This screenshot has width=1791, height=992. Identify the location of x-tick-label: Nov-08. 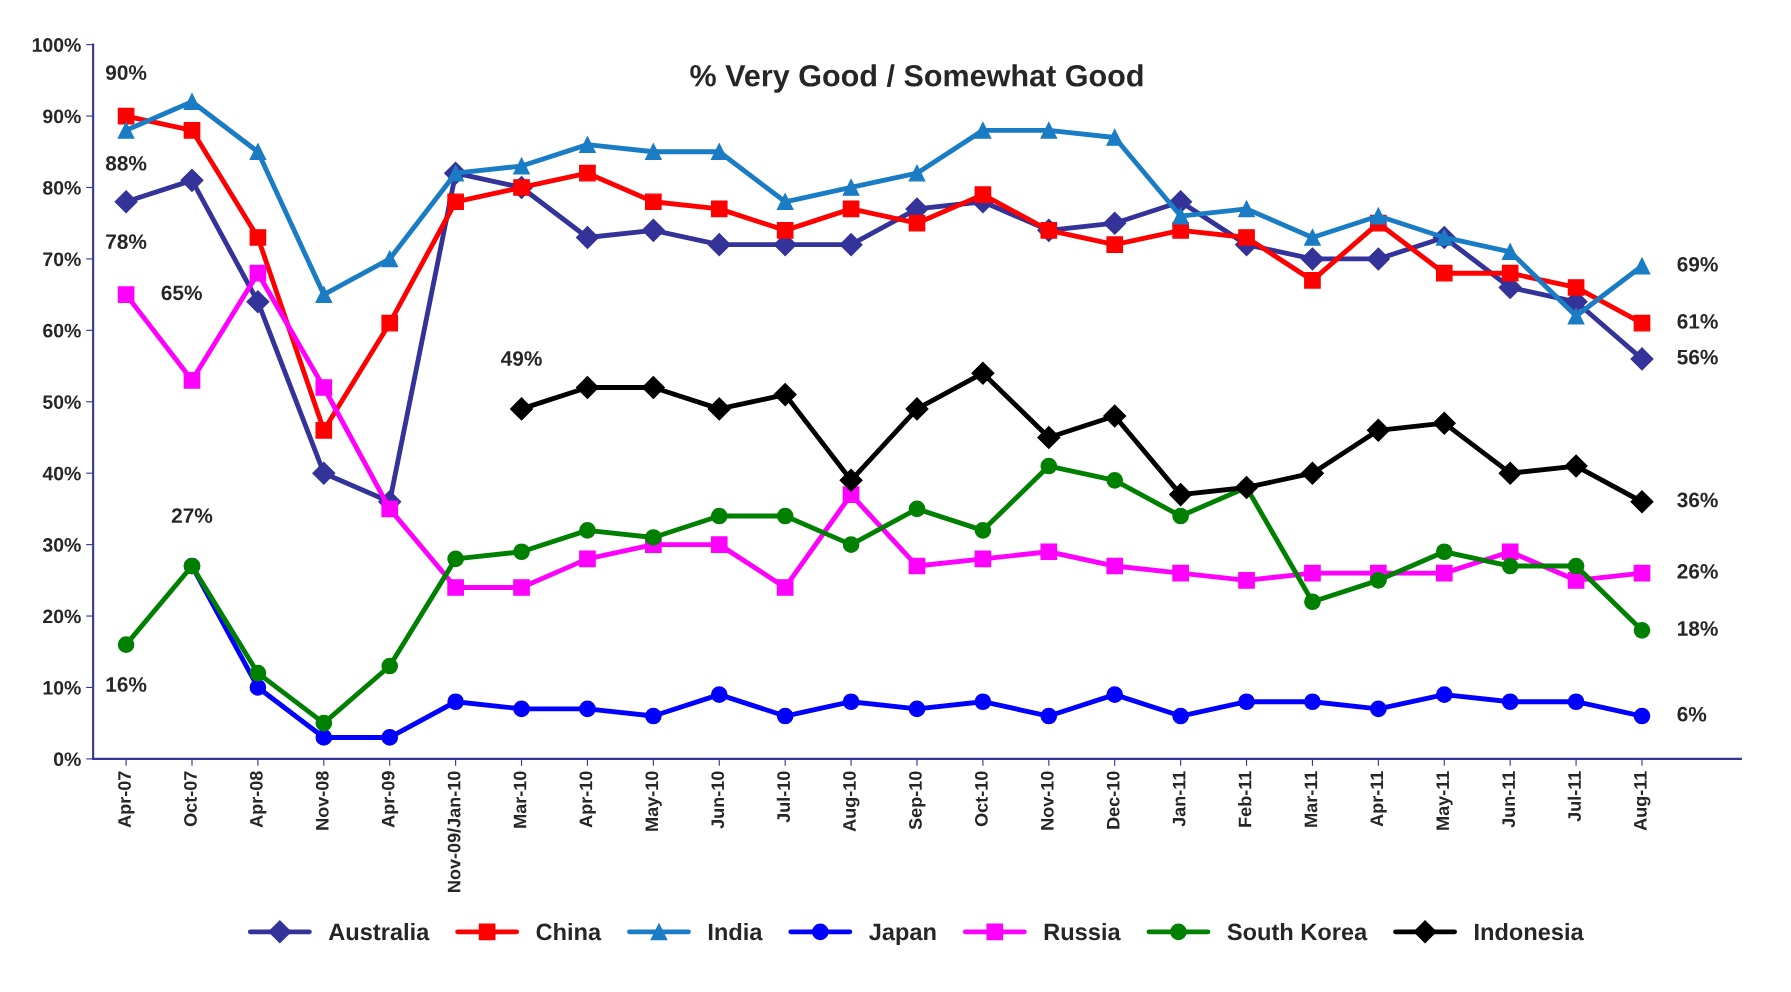
(322, 800).